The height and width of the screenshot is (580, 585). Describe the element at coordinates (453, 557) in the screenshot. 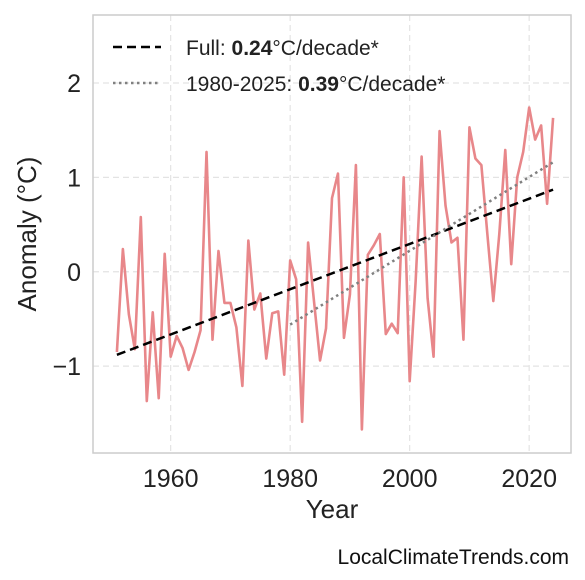

I see `credit-text: LocalClimateTrends.com` at that location.